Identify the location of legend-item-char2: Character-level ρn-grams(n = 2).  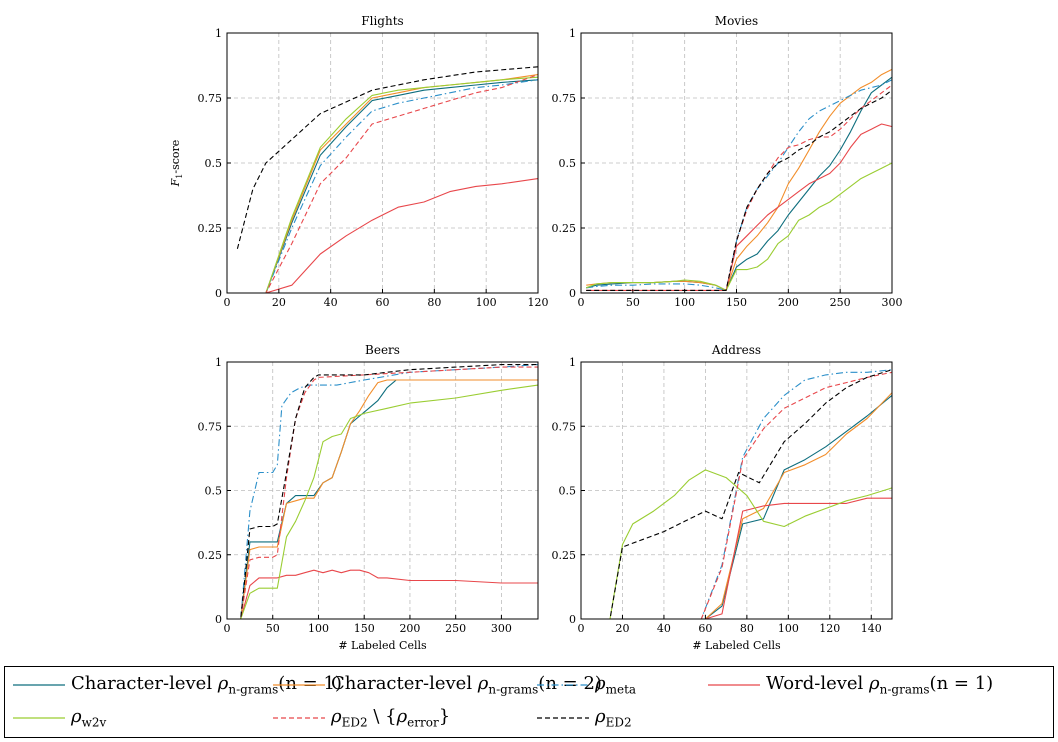
(437, 685).